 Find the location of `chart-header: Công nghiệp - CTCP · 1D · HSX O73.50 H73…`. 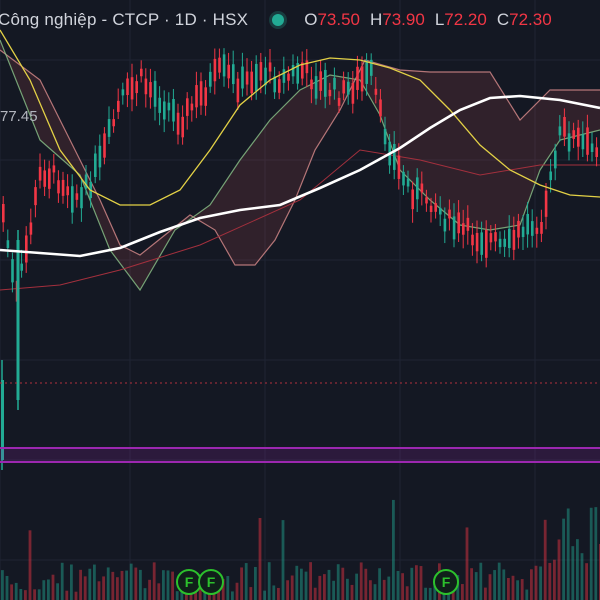

chart-header: Công nghiệp - CTCP · 1D · HSX O73.50 H73… is located at coordinates (300, 20).